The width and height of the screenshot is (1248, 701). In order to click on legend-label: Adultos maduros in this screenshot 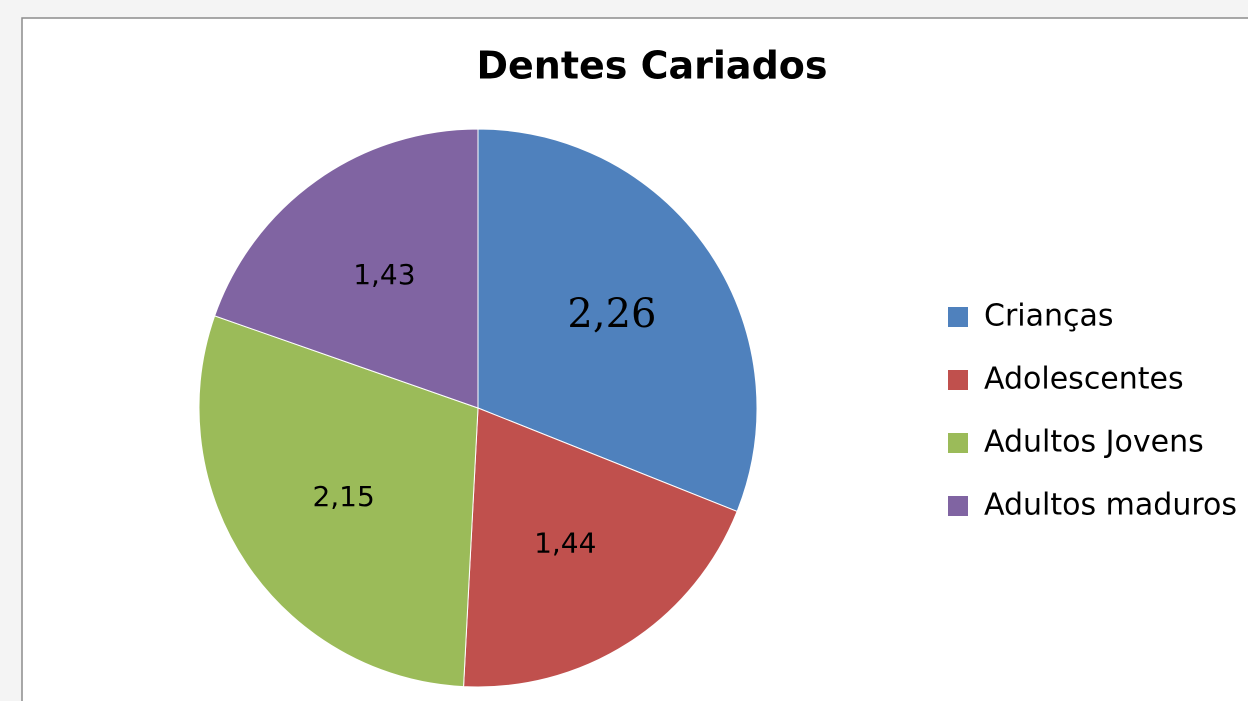, I will do `click(1110, 505)`.